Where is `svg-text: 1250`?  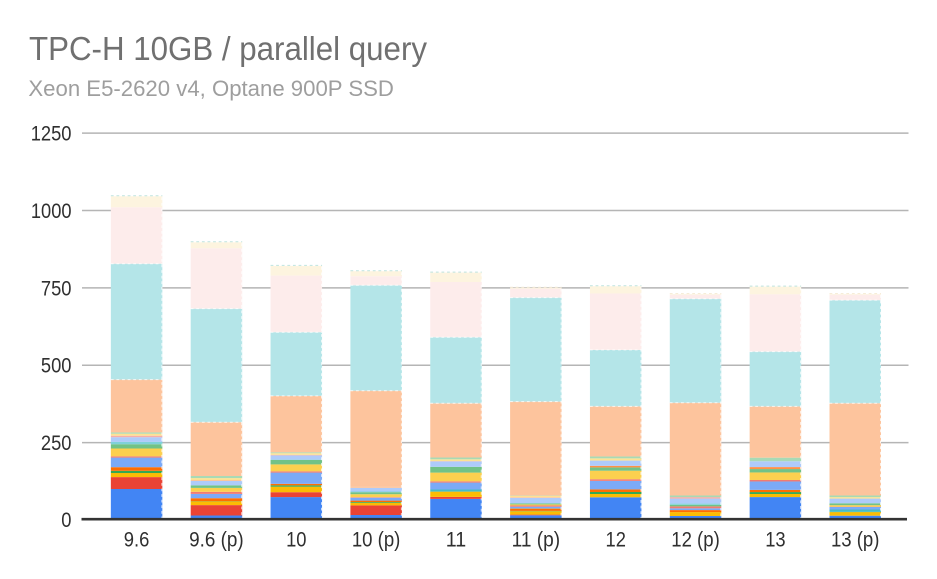 svg-text: 1250 is located at coordinates (51, 134).